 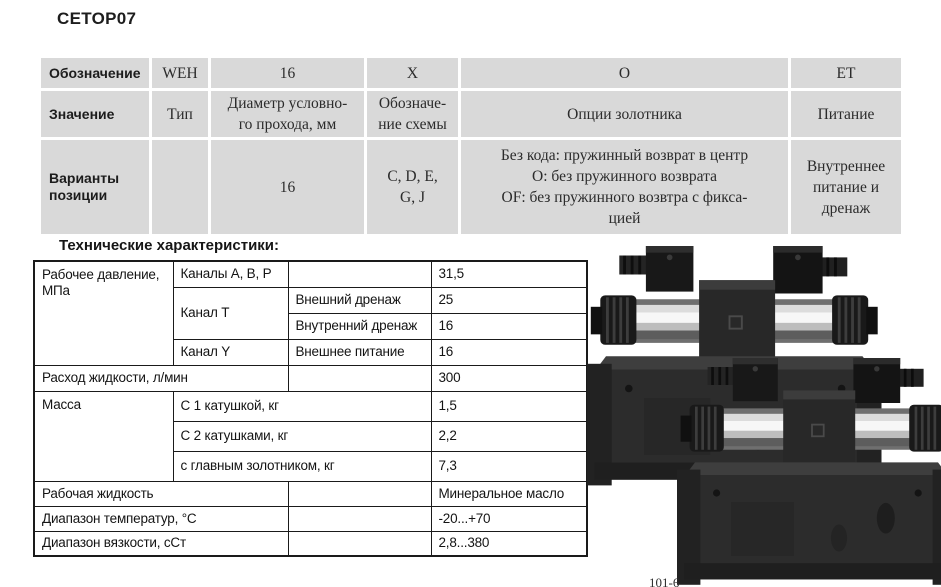 What do you see at coordinates (97, 18) in the screenshot?
I see `page-title: CETOP07` at bounding box center [97, 18].